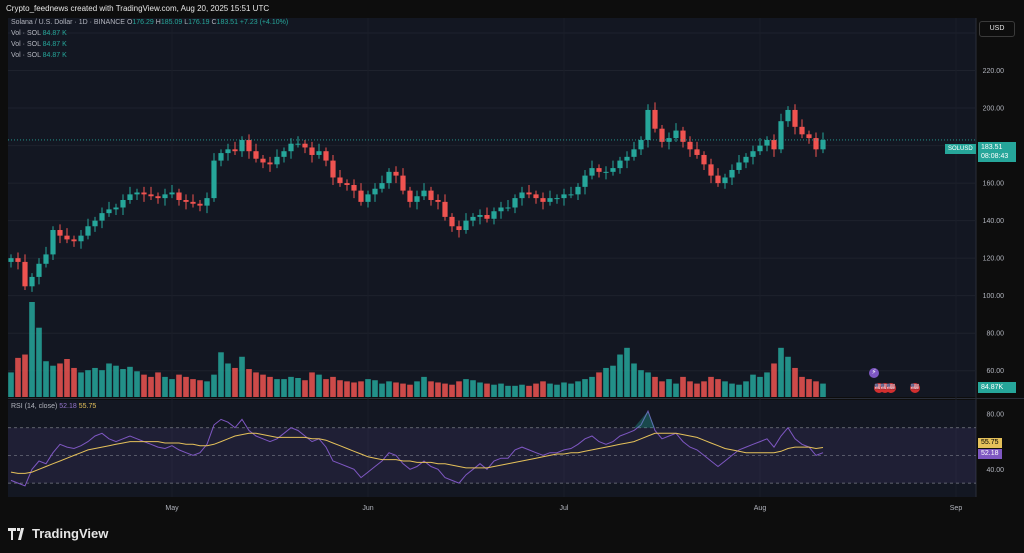 The height and width of the screenshot is (553, 1024). I want to click on rsi-value: 52.18, so click(68, 406).